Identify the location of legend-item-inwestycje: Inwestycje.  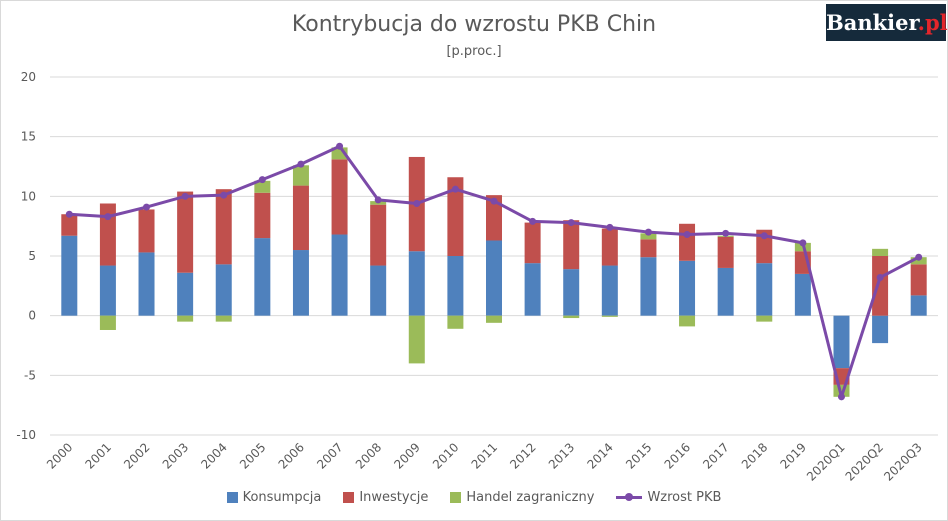
(385, 497).